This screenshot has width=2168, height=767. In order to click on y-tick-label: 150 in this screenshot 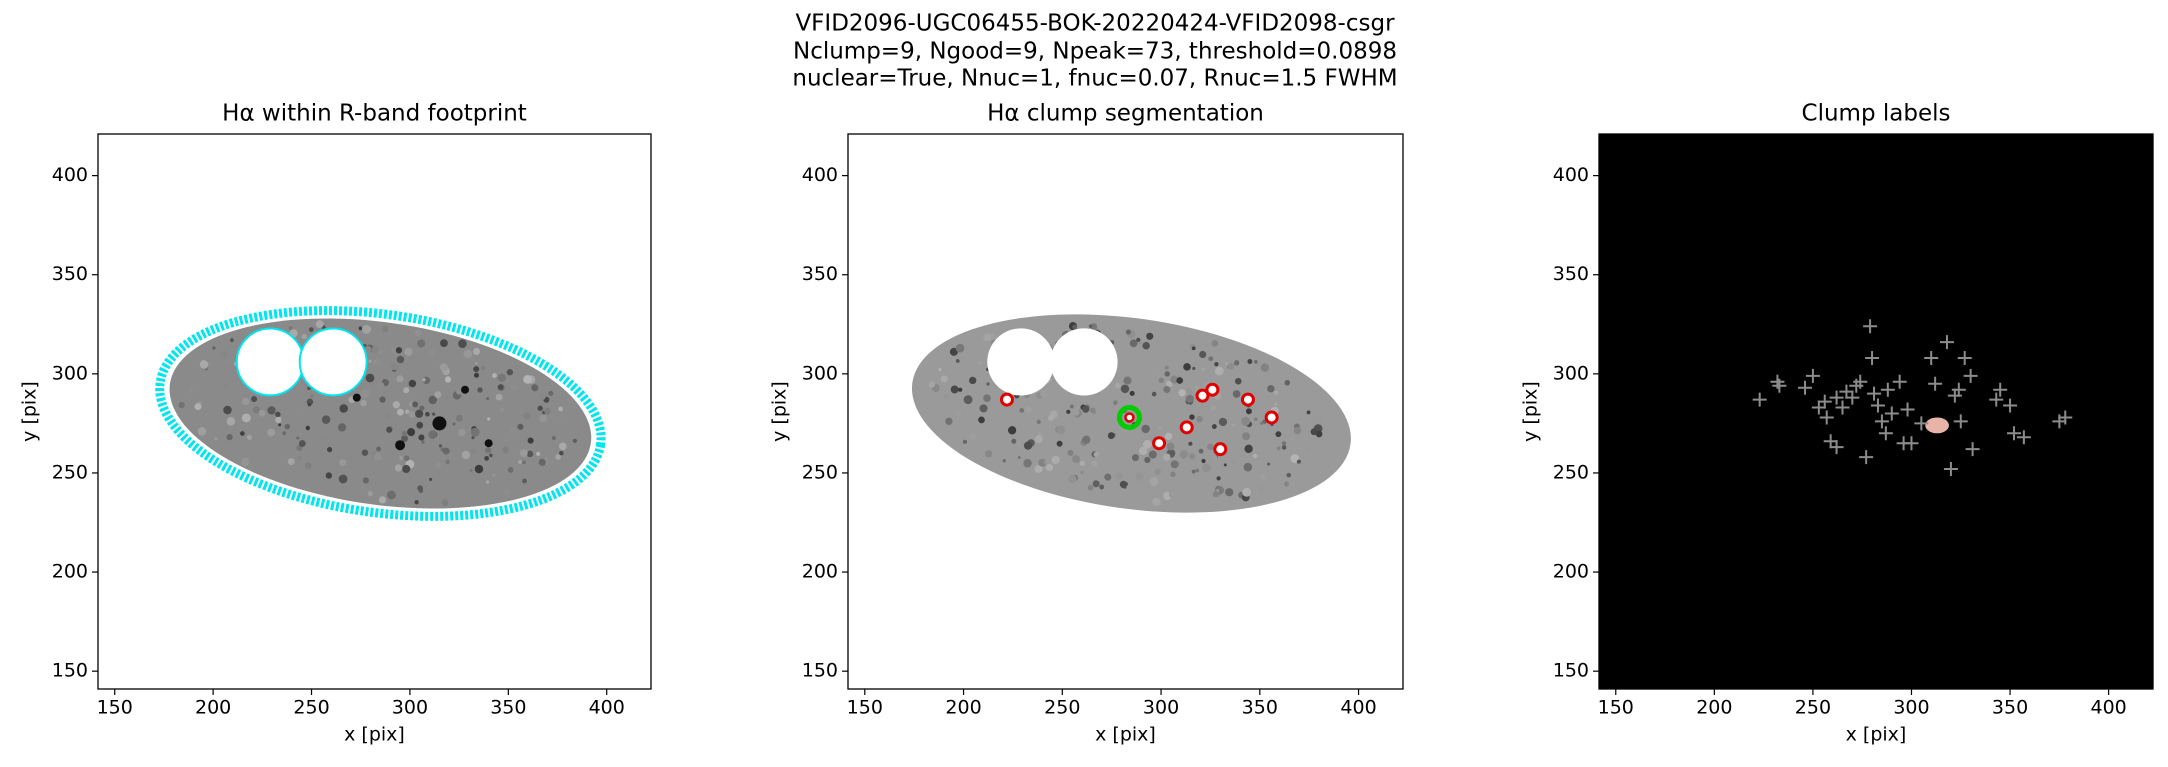, I will do `click(1571, 671)`.